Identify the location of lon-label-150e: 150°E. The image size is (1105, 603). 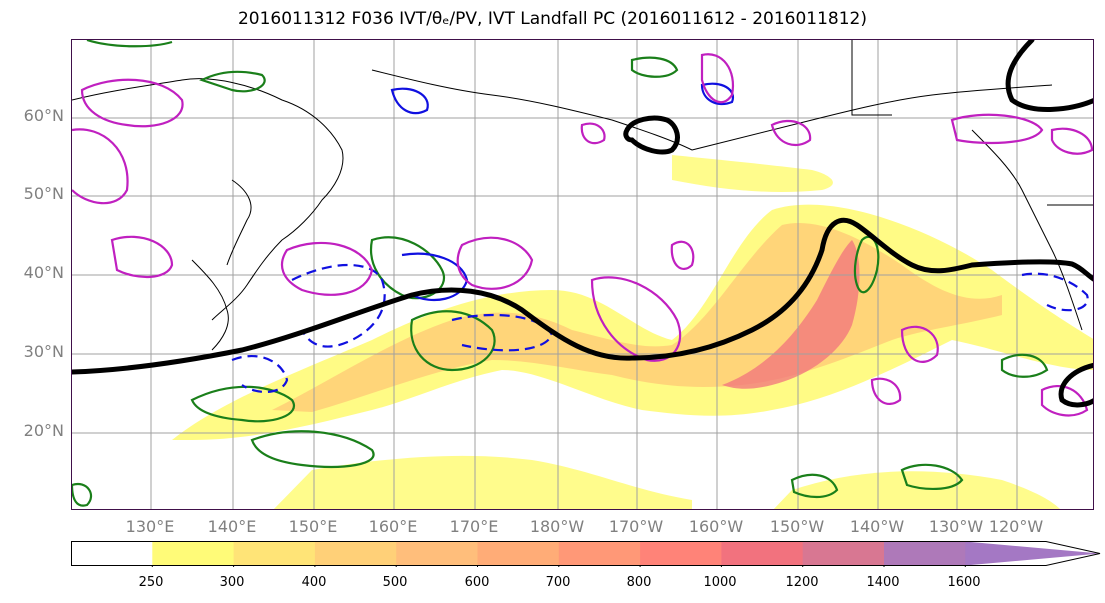
(313, 526).